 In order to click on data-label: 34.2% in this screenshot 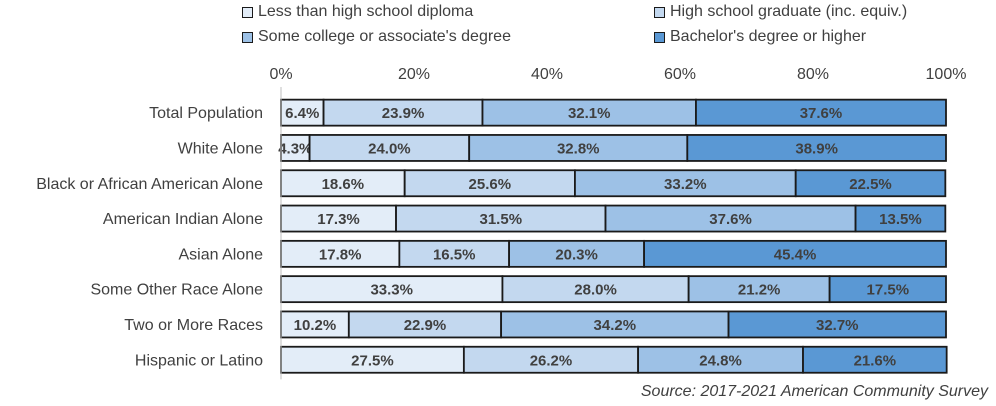, I will do `click(615, 325)`.